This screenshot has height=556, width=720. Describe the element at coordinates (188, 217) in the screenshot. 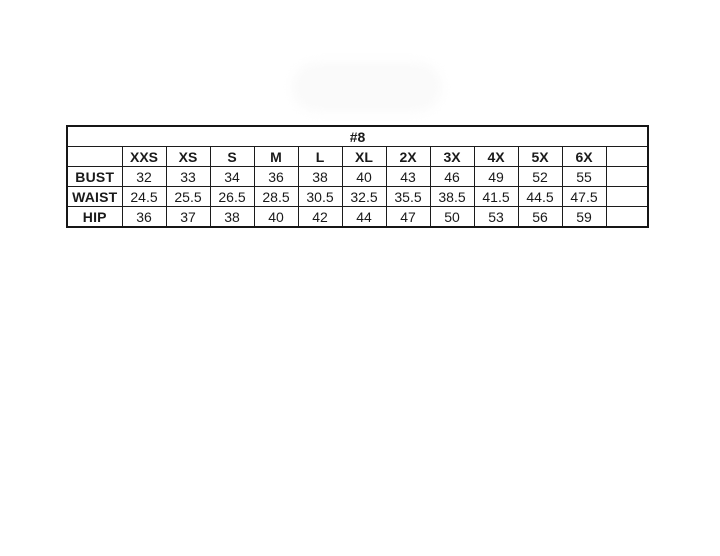

I see `hip-xs: 37` at that location.